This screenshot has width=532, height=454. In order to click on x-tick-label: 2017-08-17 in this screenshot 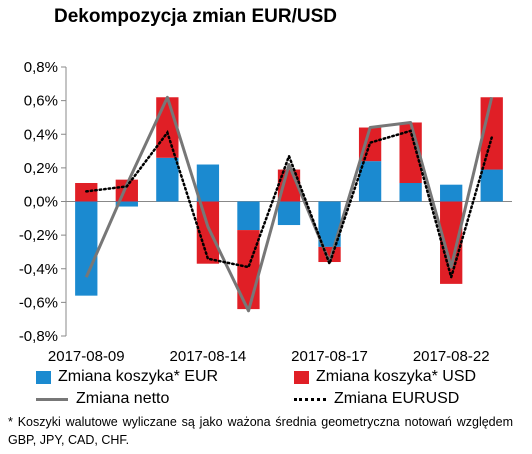, I will do `click(329, 356)`.